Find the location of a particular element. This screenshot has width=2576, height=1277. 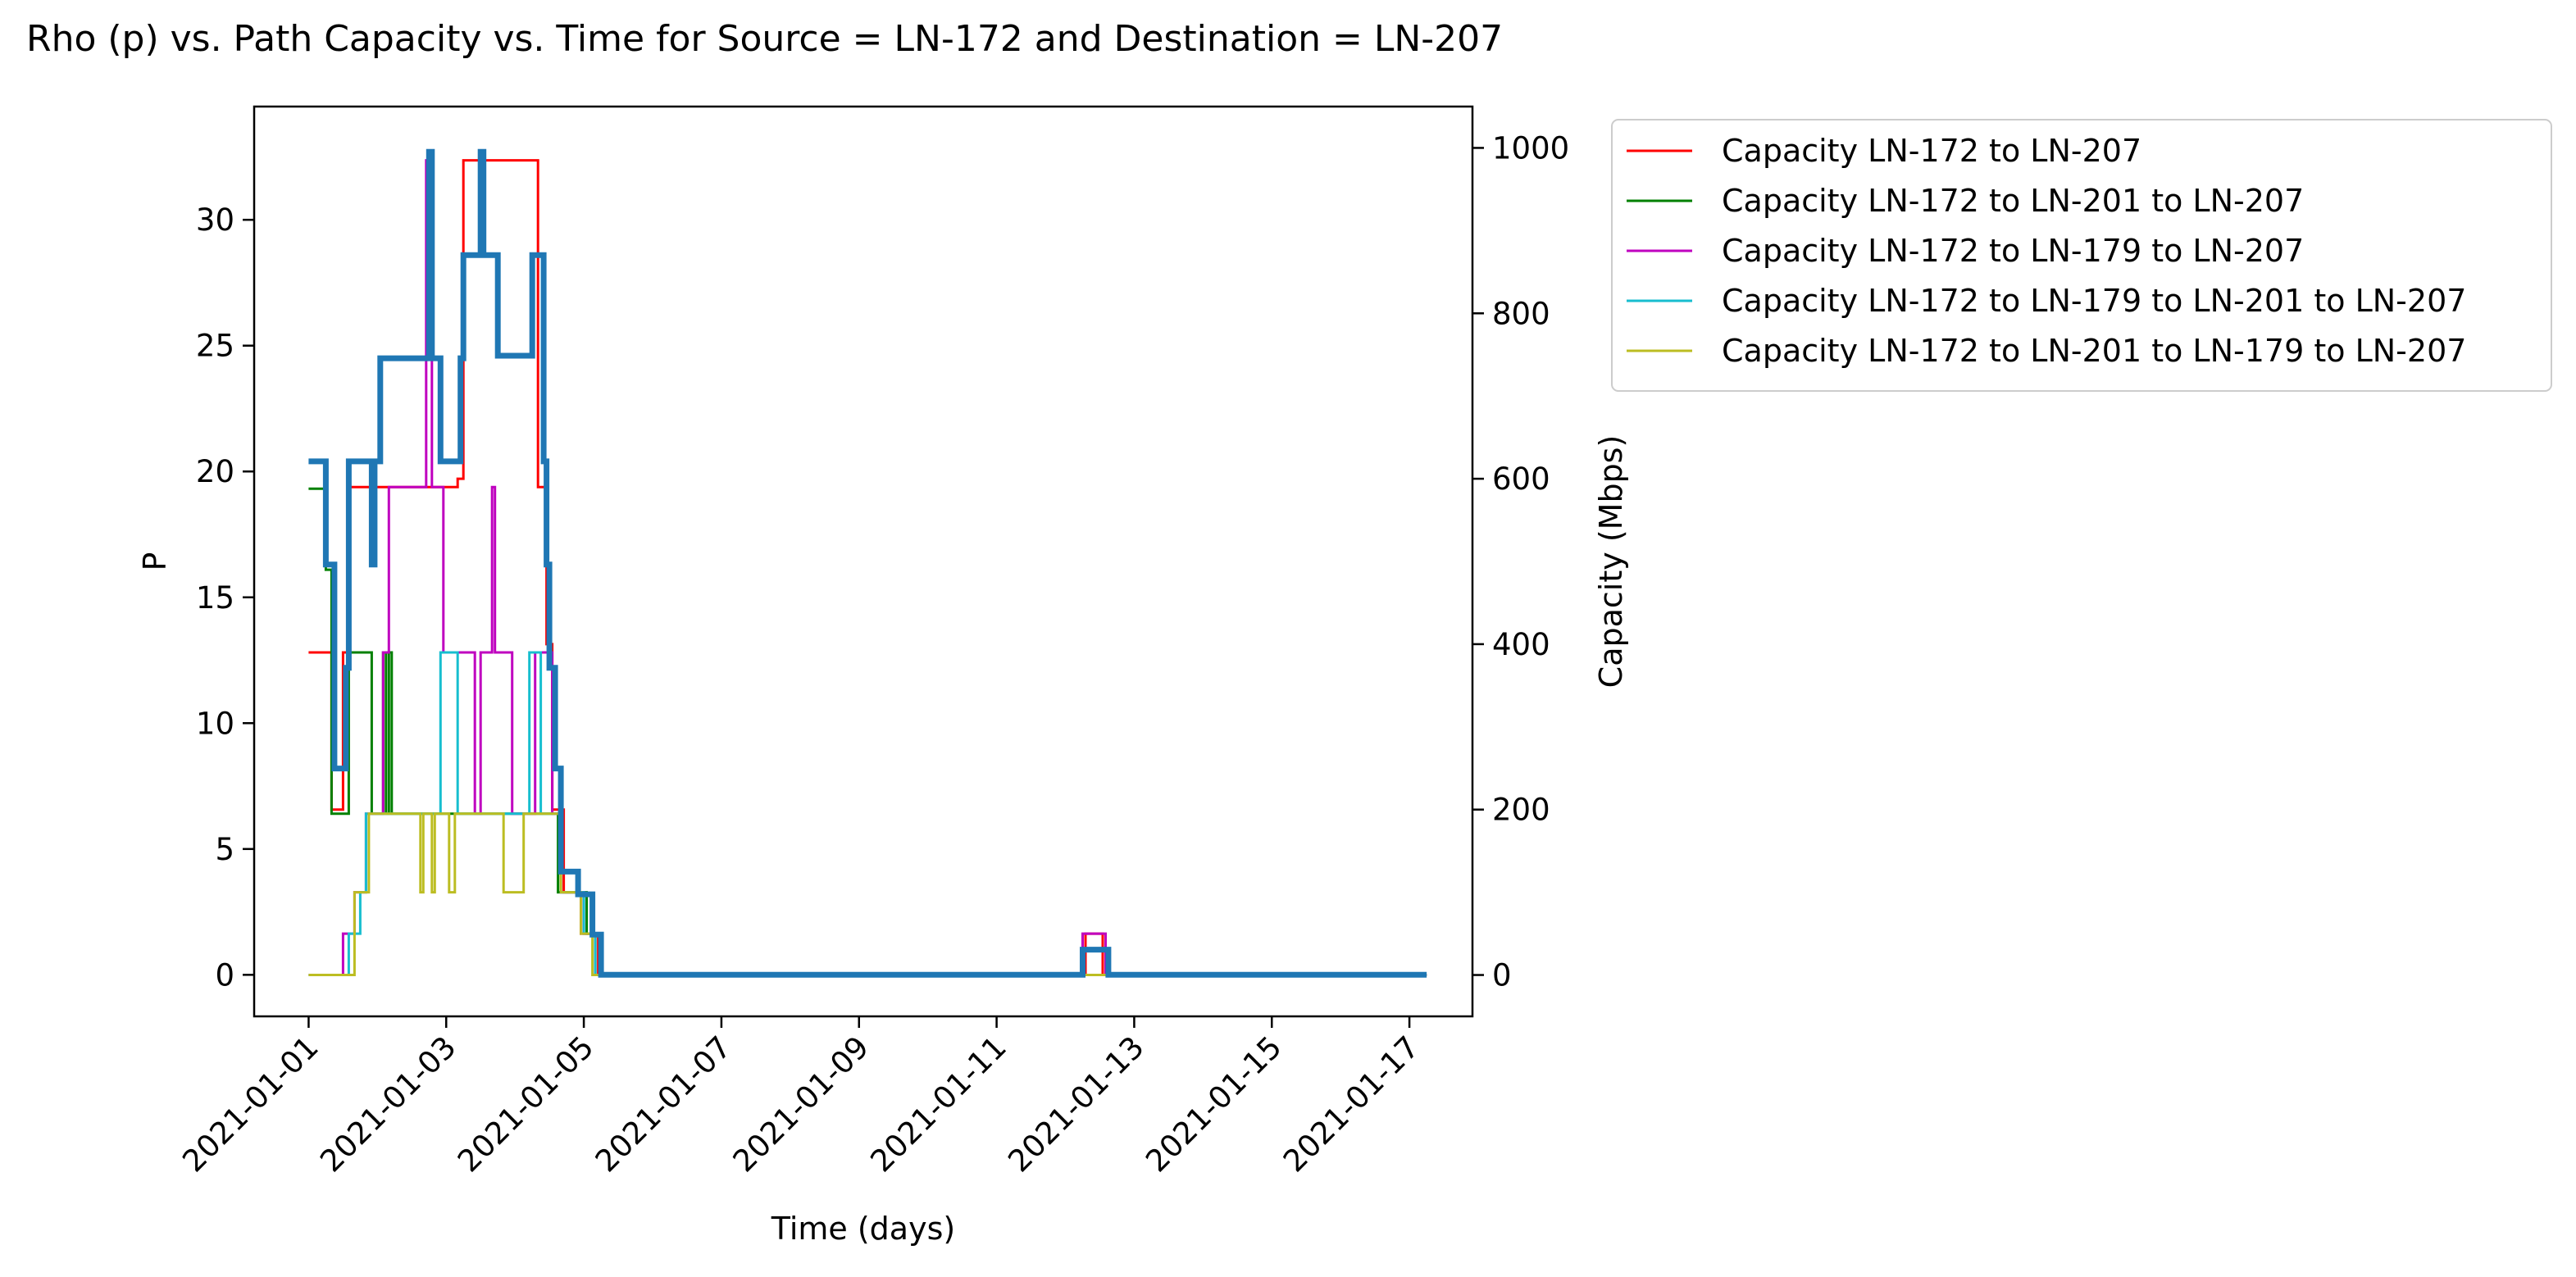

legend-label: Capacity LN-172 to LN-179 to LN-207 is located at coordinates (2013, 251).